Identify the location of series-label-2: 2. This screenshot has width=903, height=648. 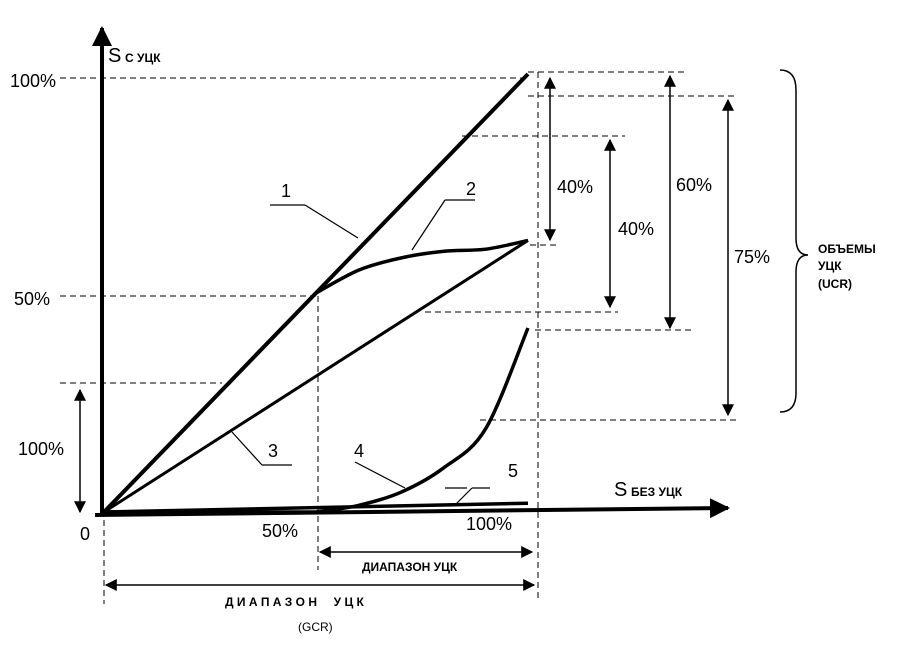
(471, 189).